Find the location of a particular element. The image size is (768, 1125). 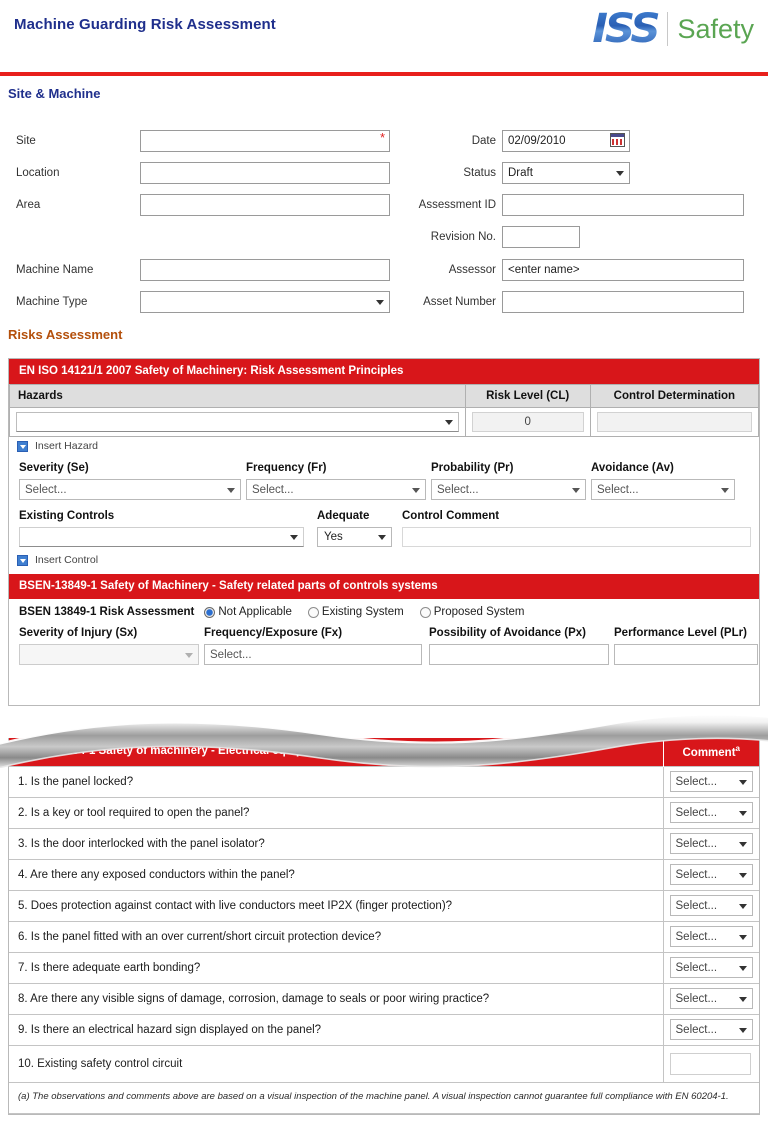

severity-of-injury-label: Severity of Injury (Sx) is located at coordinates (78, 633).